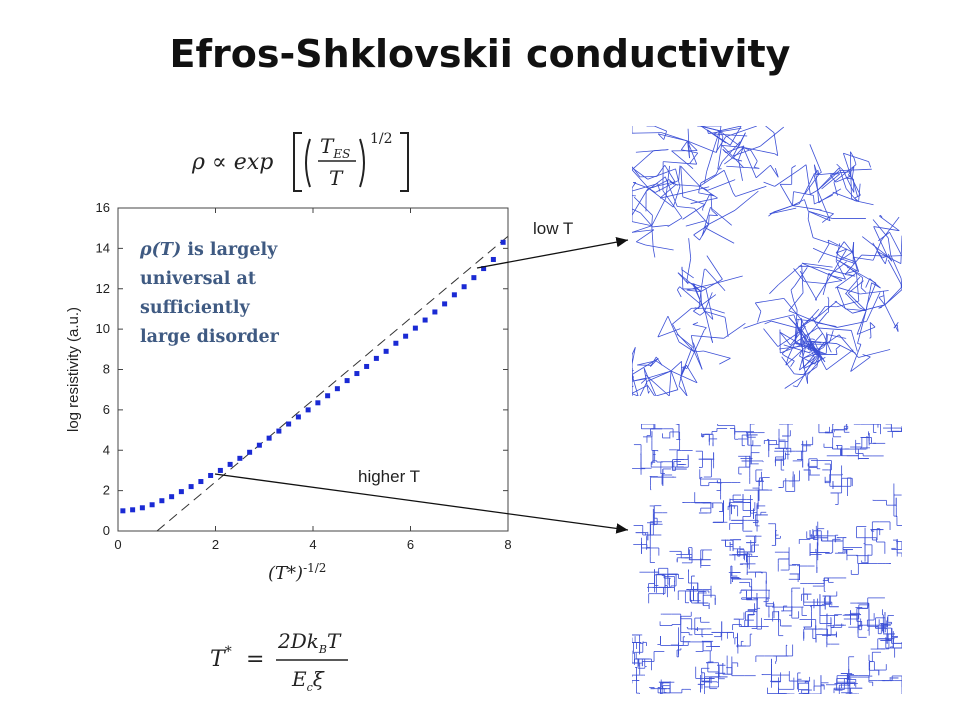 Image resolution: width=960 pixels, height=720 pixels. I want to click on es-formula: ρ ∝ exp TES T 1/2, so click(306, 161).